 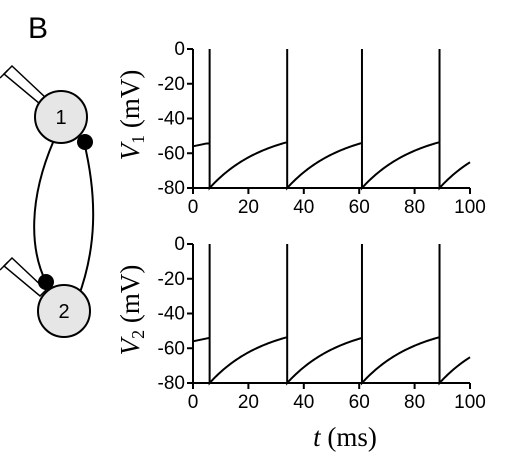 I want to click on chart-v1-xtick-label: 40, so click(x=303, y=207).